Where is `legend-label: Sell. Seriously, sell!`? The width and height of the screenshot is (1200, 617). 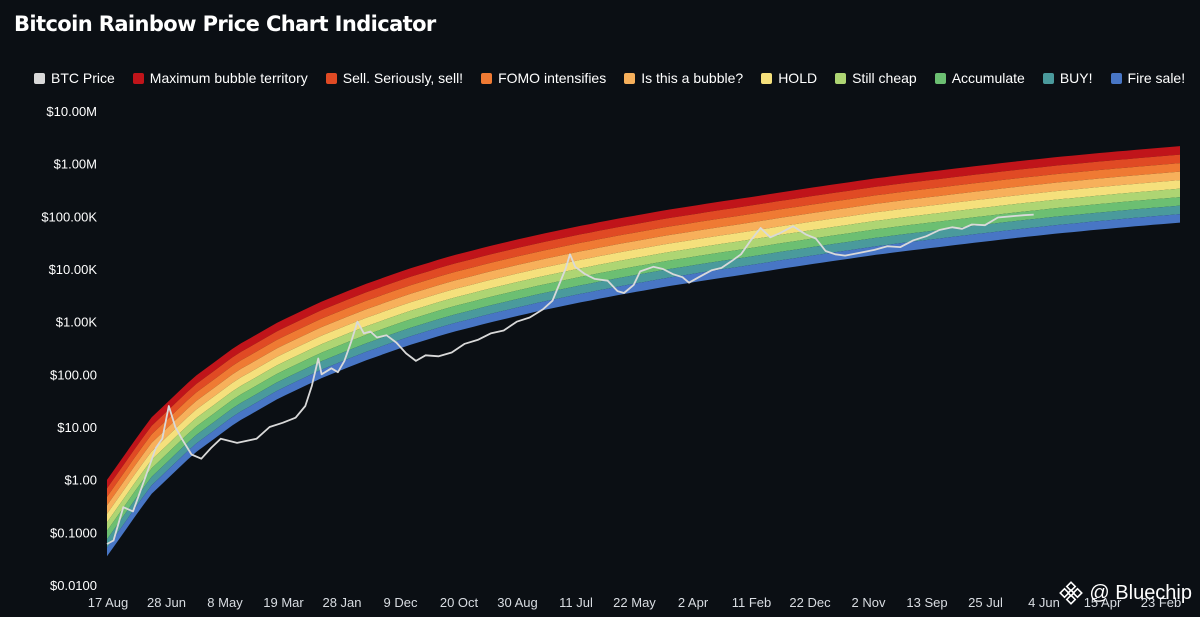 legend-label: Sell. Seriously, sell! is located at coordinates (403, 78).